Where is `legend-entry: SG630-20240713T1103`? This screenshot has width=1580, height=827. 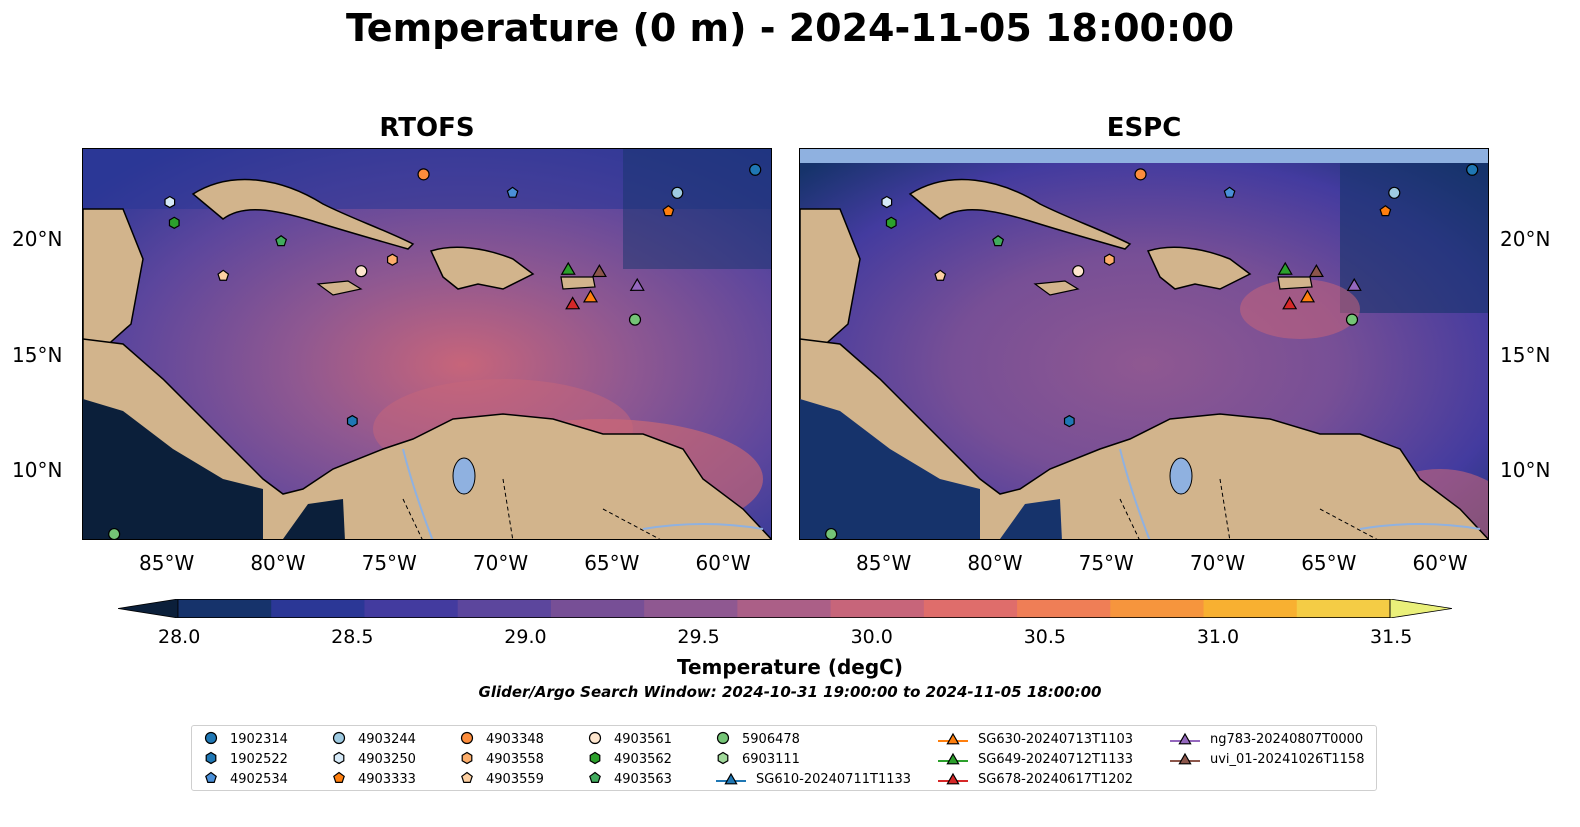
legend-entry: SG630-20240713T1103 is located at coordinates (1035, 739).